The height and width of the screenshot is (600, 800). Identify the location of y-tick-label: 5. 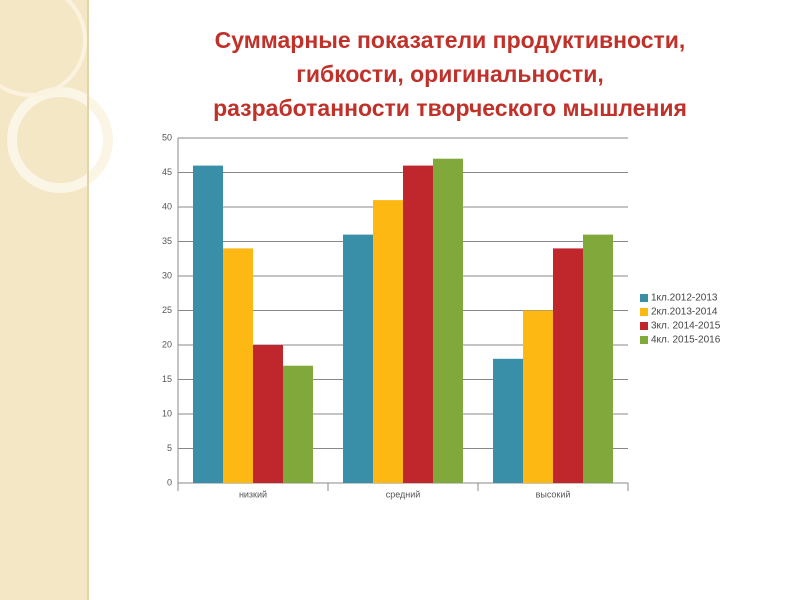
(169, 448).